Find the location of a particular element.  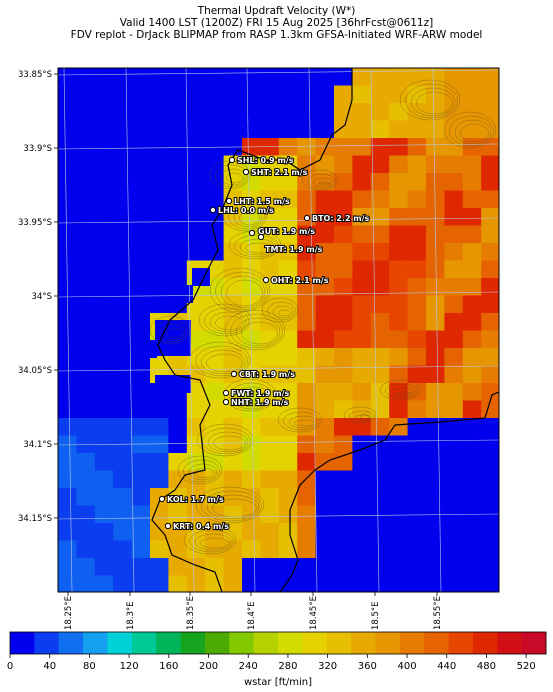

station-label-shl: SHL: 0.9 m/s is located at coordinates (265, 160).